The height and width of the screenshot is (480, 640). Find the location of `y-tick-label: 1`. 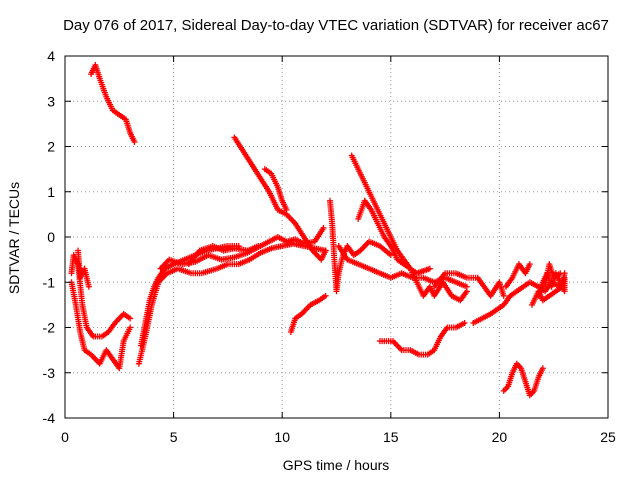

y-tick-label: 1 is located at coordinates (51, 192).